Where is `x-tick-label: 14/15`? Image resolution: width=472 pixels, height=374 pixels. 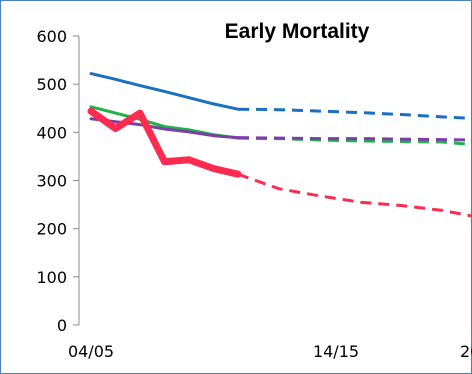 x-tick-label: 14/15 is located at coordinates (336, 351).